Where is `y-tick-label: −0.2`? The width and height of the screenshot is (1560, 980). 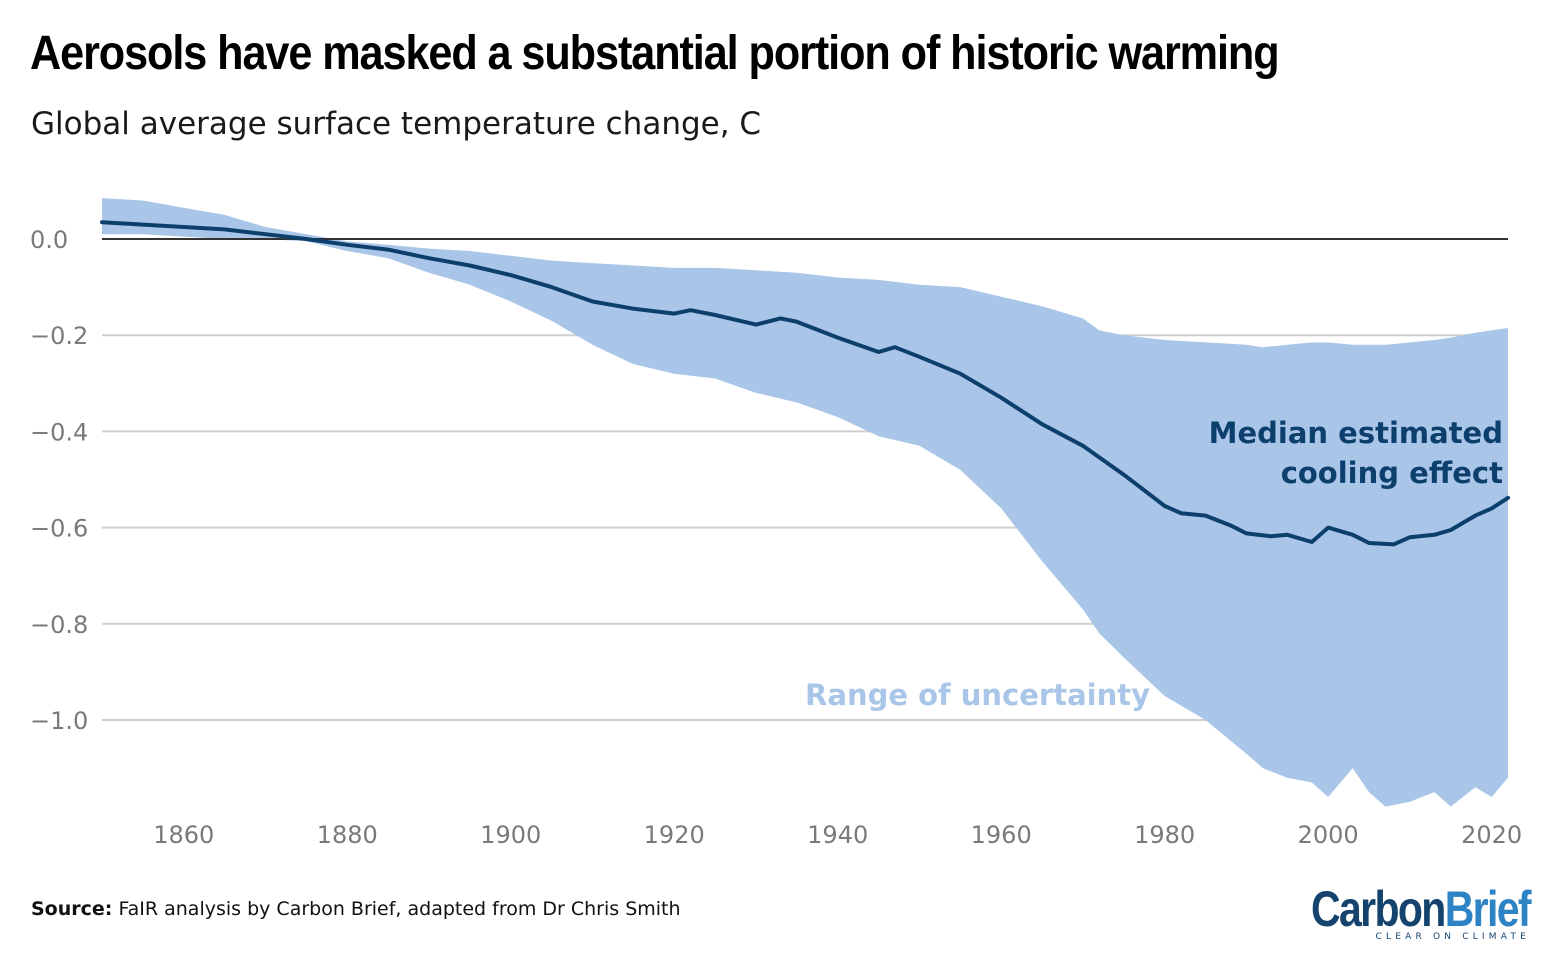
y-tick-label: −0.2 is located at coordinates (59, 336).